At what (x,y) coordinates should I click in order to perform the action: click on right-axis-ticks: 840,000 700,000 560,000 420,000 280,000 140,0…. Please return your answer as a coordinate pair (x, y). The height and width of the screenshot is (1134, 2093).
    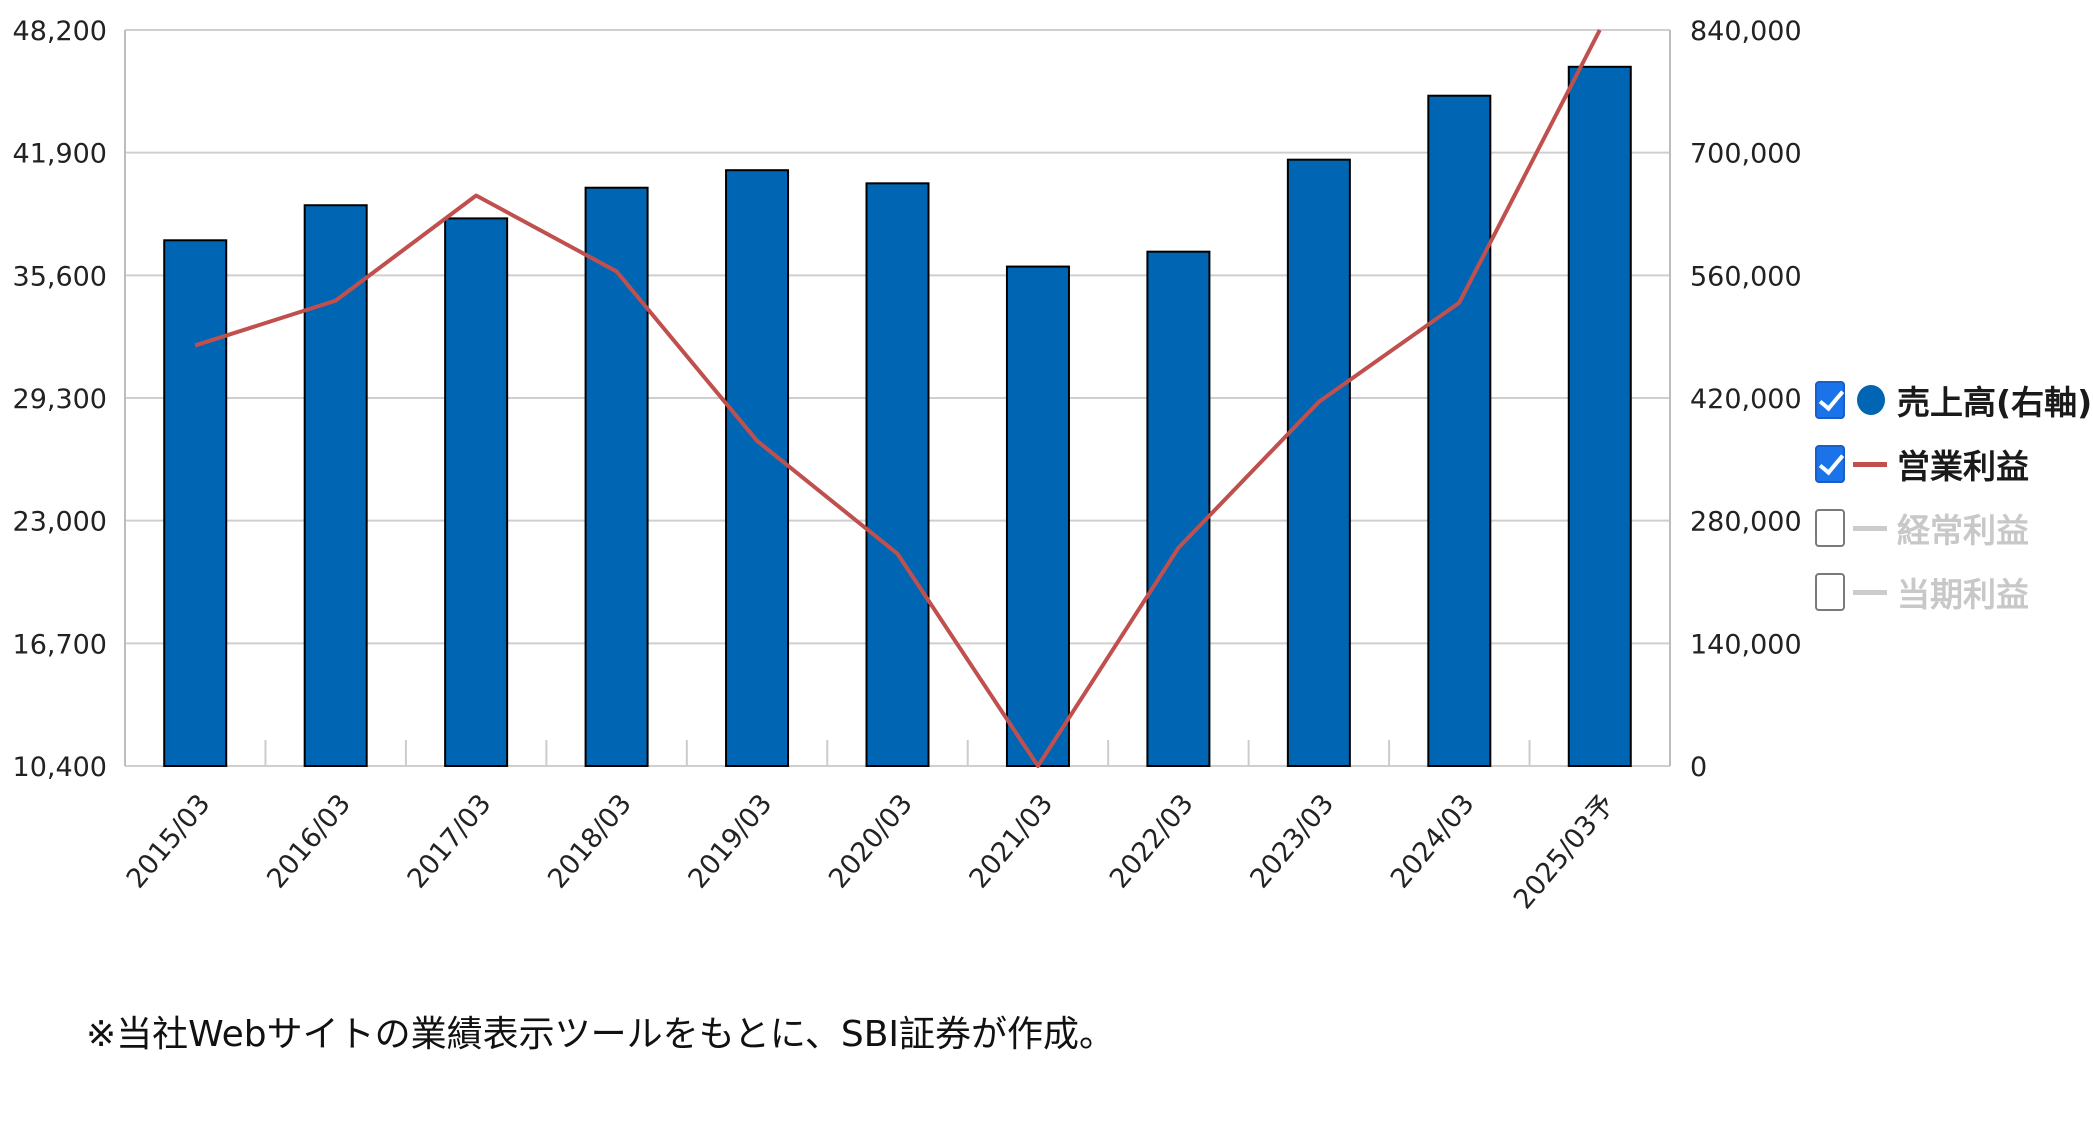
    Looking at the image, I should click on (1746, 399).